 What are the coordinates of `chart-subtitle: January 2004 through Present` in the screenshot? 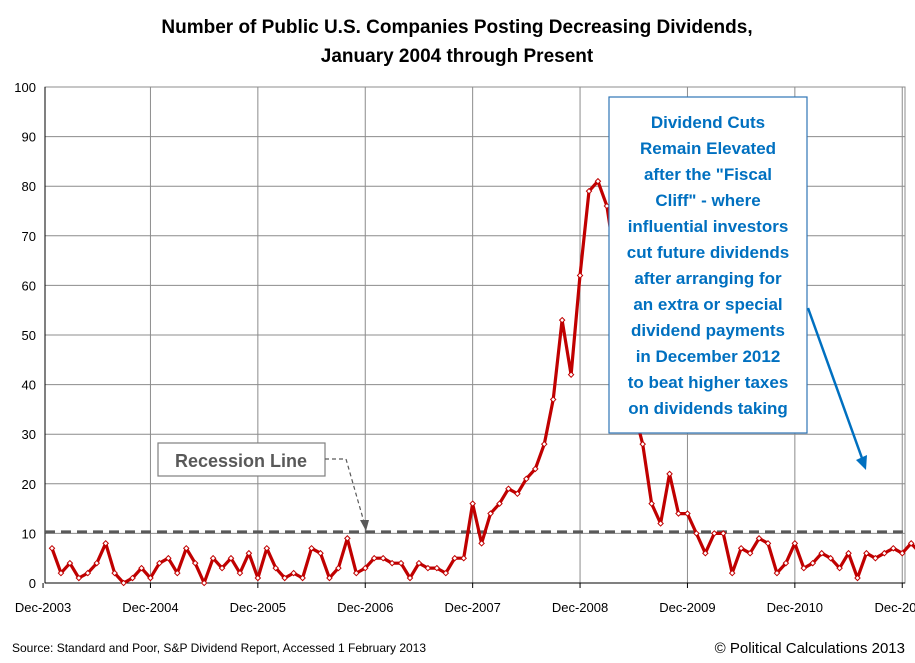 It's located at (457, 56).